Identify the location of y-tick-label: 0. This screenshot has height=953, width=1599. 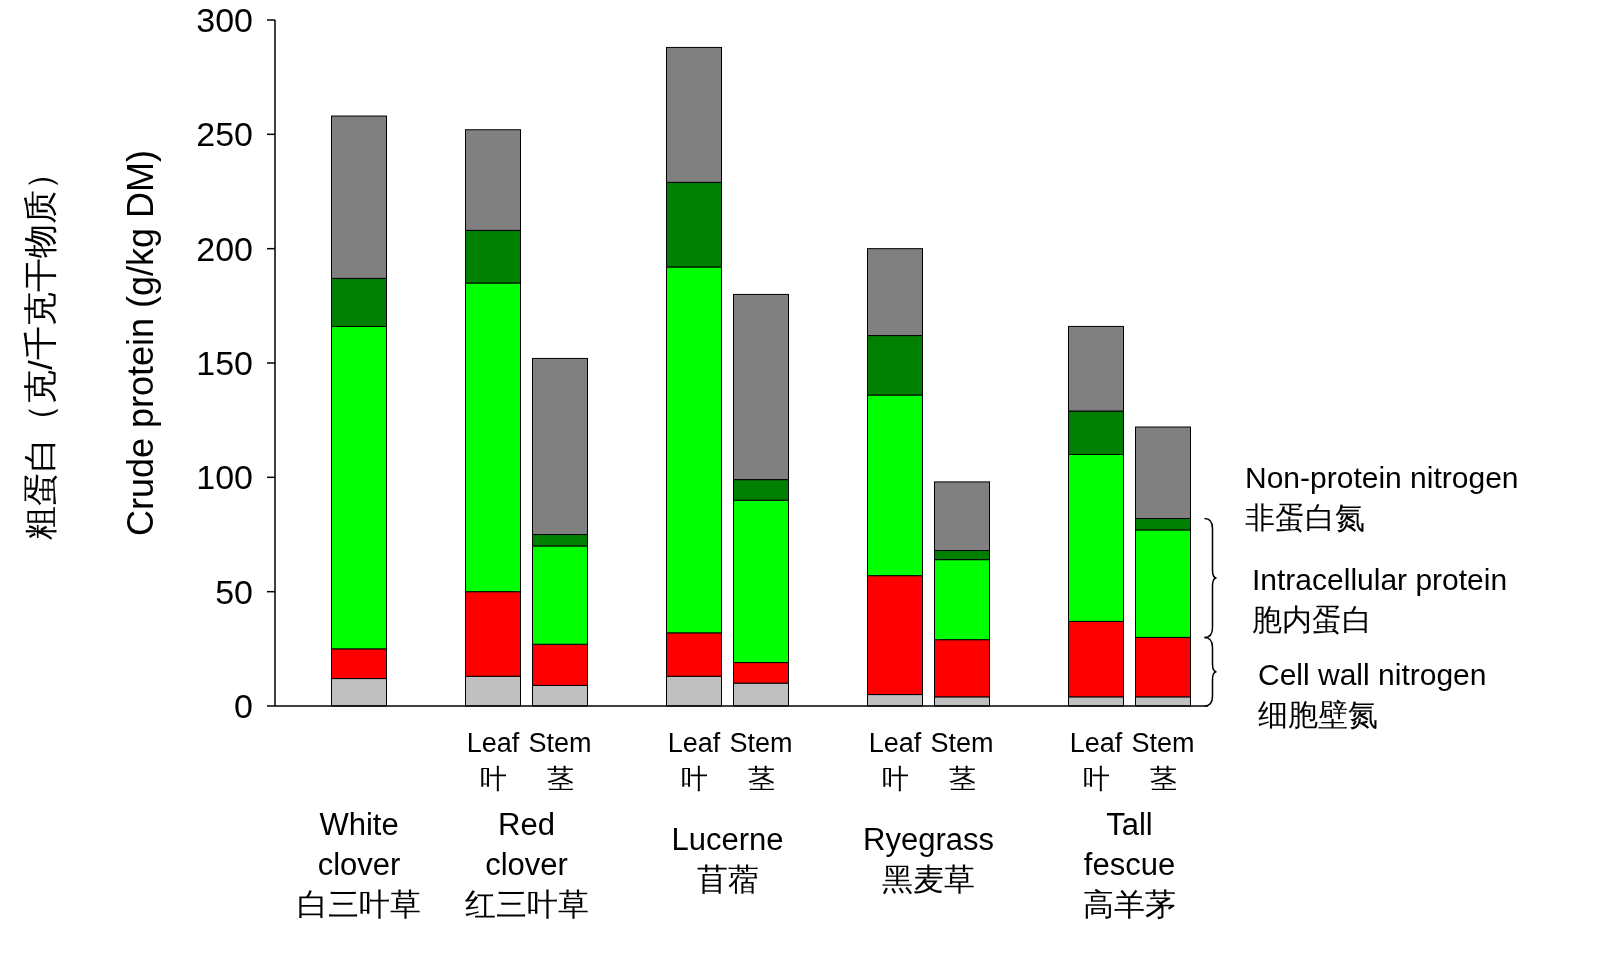
(243, 706).